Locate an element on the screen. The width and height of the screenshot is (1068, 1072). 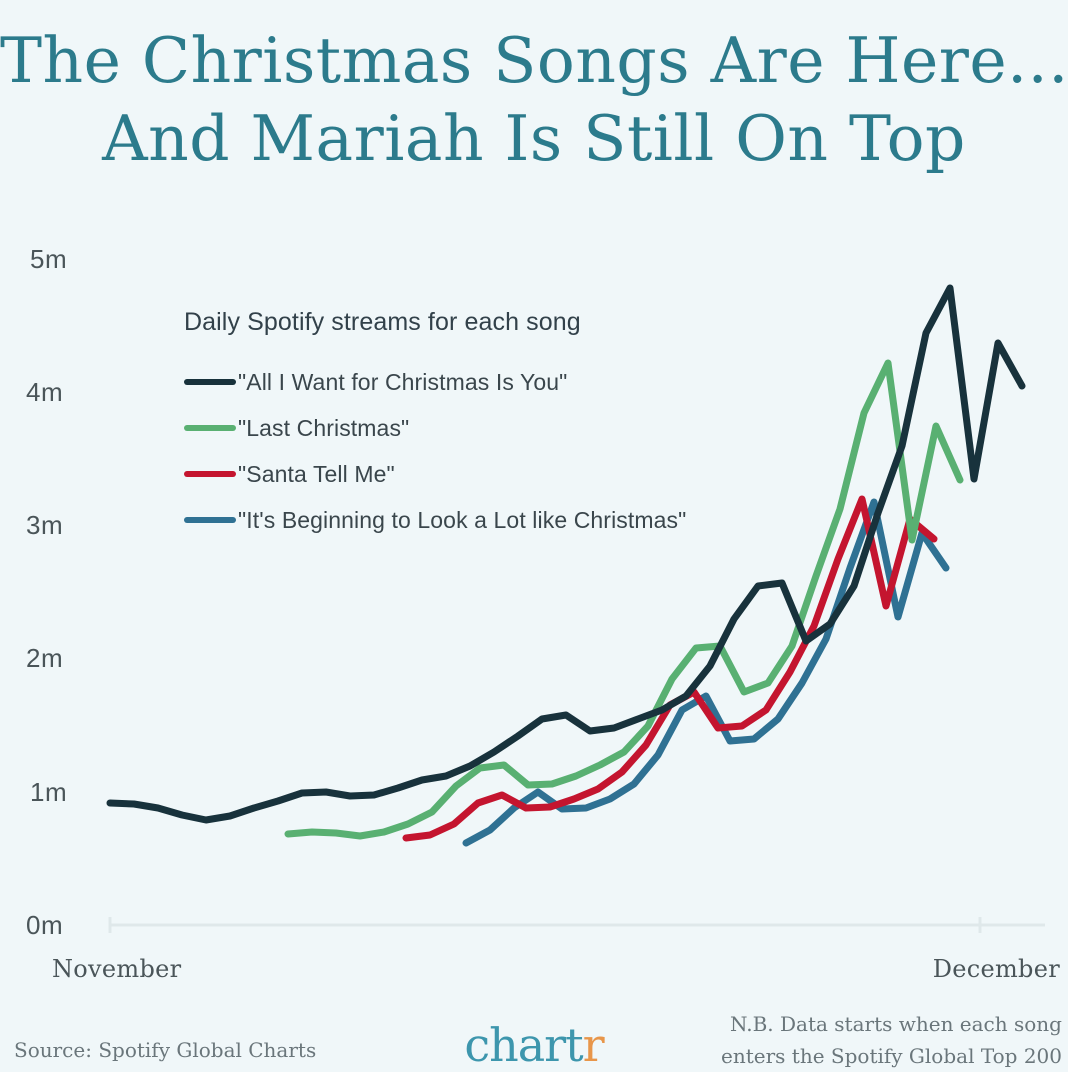
chartr-logo: chartr is located at coordinates (534, 1045).